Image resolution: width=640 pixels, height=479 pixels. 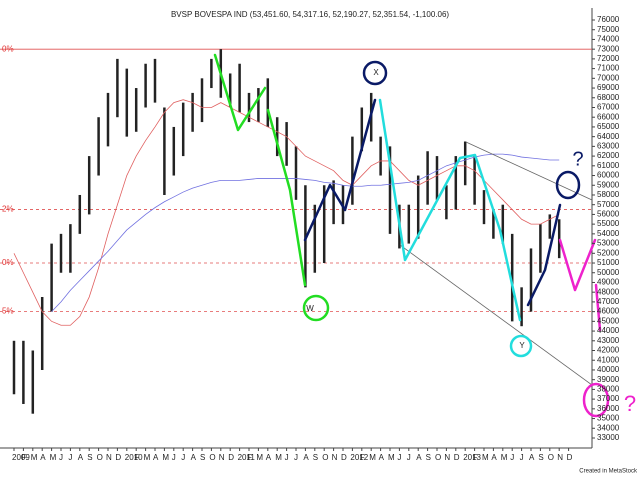 What do you see at coordinates (608, 214) in the screenshot?
I see `y-tick-label: 56000` at bounding box center [608, 214].